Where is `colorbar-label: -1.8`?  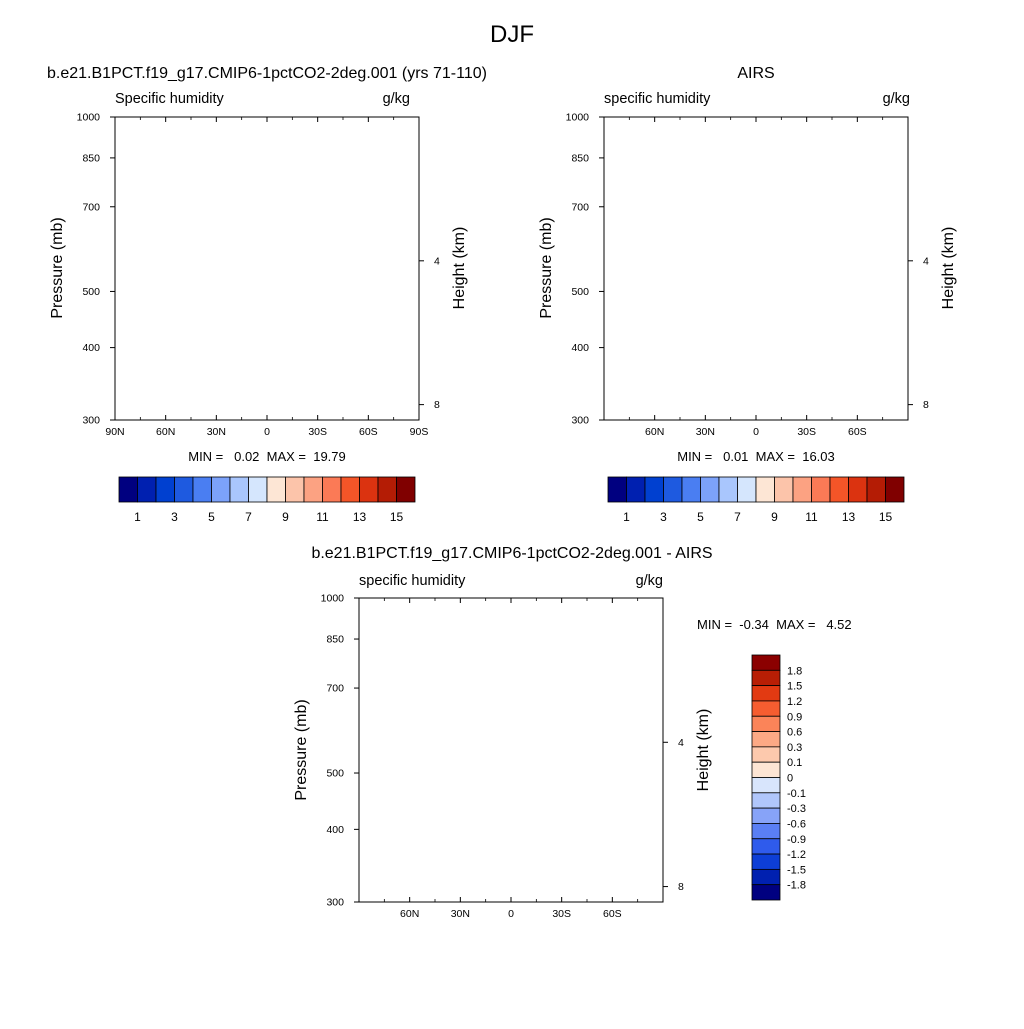 colorbar-label: -1.8 is located at coordinates (796, 886).